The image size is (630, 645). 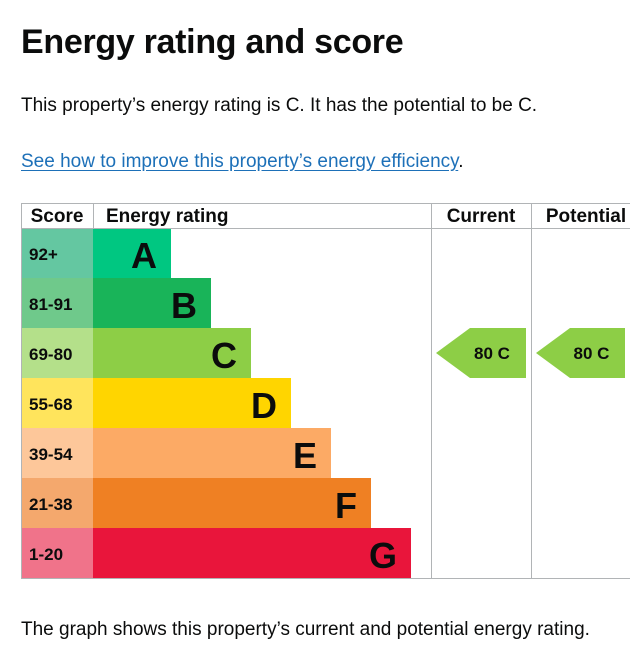 What do you see at coordinates (51, 454) in the screenshot?
I see `score-range-e: 39-54` at bounding box center [51, 454].